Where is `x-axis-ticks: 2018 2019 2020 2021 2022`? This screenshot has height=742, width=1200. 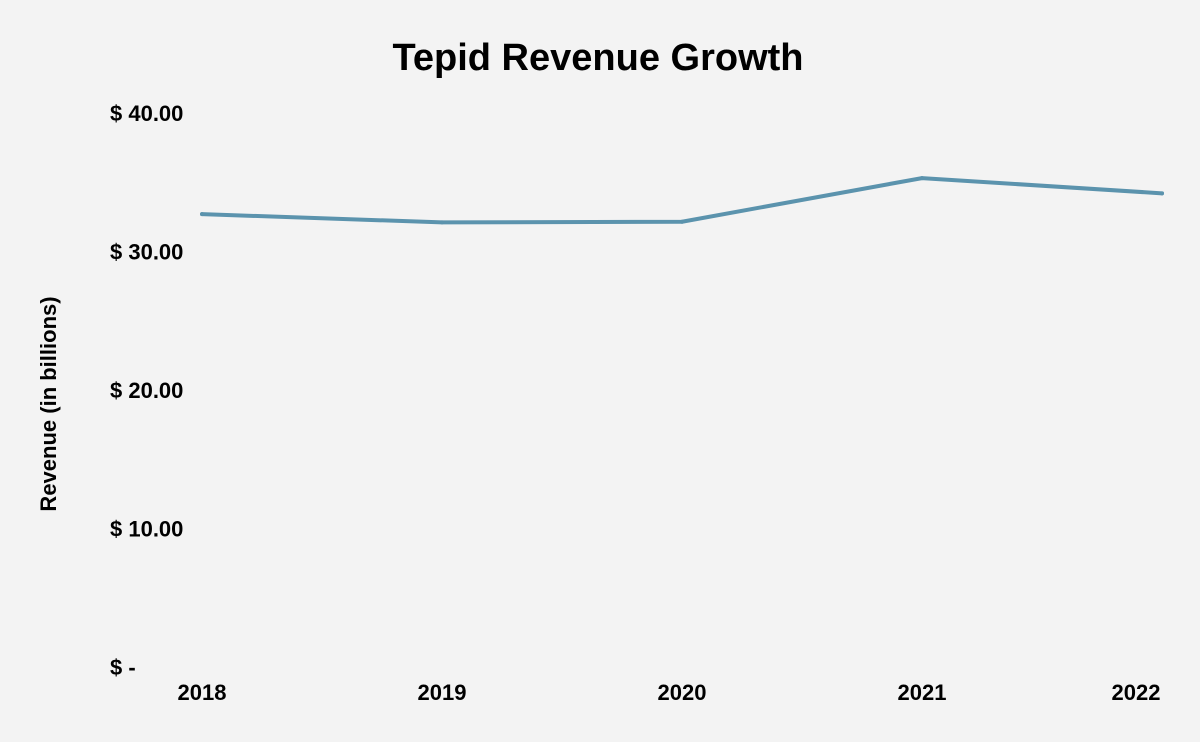
x-axis-ticks: 2018 2019 2020 2021 2022 is located at coordinates (669, 692).